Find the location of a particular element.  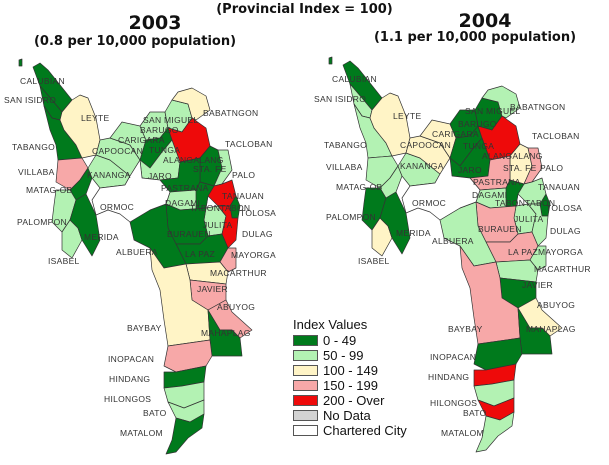

label-alangalang: ALANGALANG is located at coordinates (512, 156).